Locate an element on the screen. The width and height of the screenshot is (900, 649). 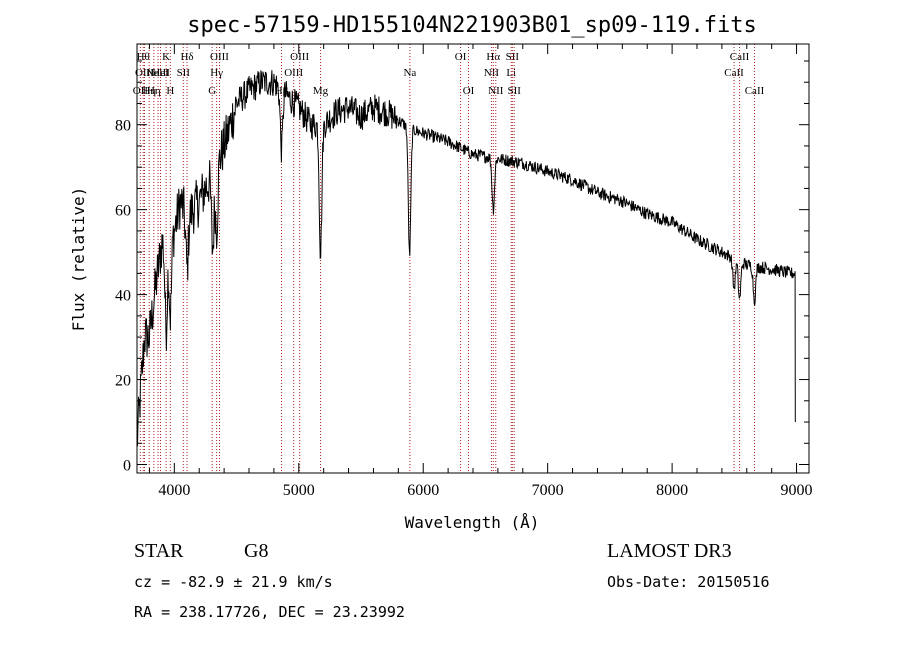
line-marker-label: K is located at coordinates (166, 57).